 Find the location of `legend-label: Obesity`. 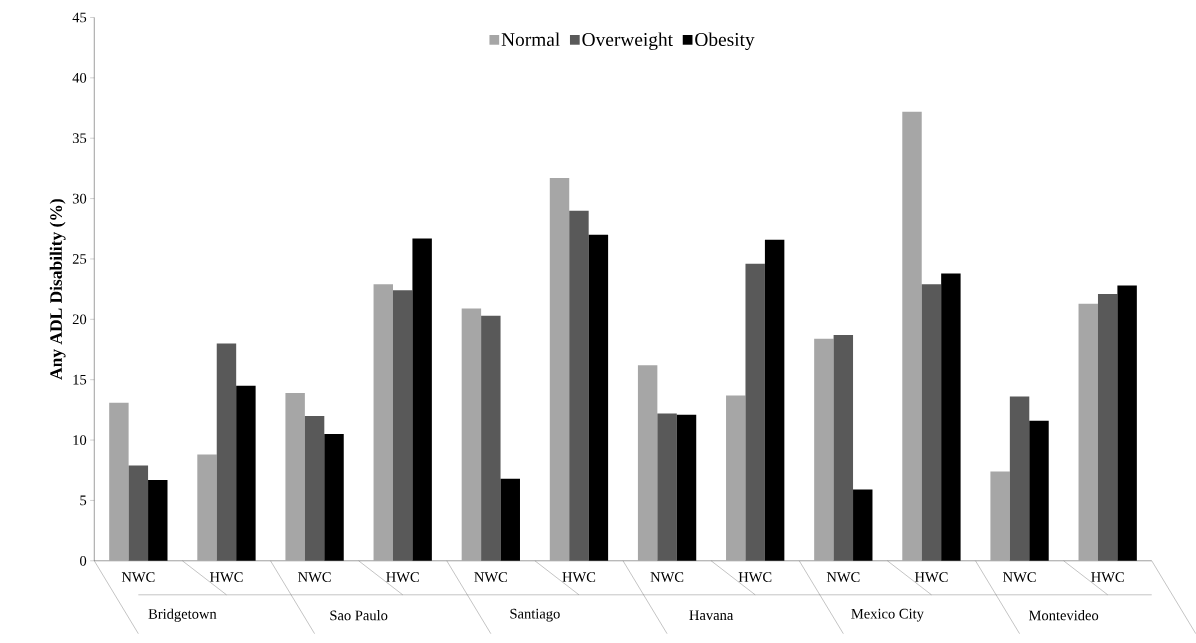

legend-label: Obesity is located at coordinates (725, 41).